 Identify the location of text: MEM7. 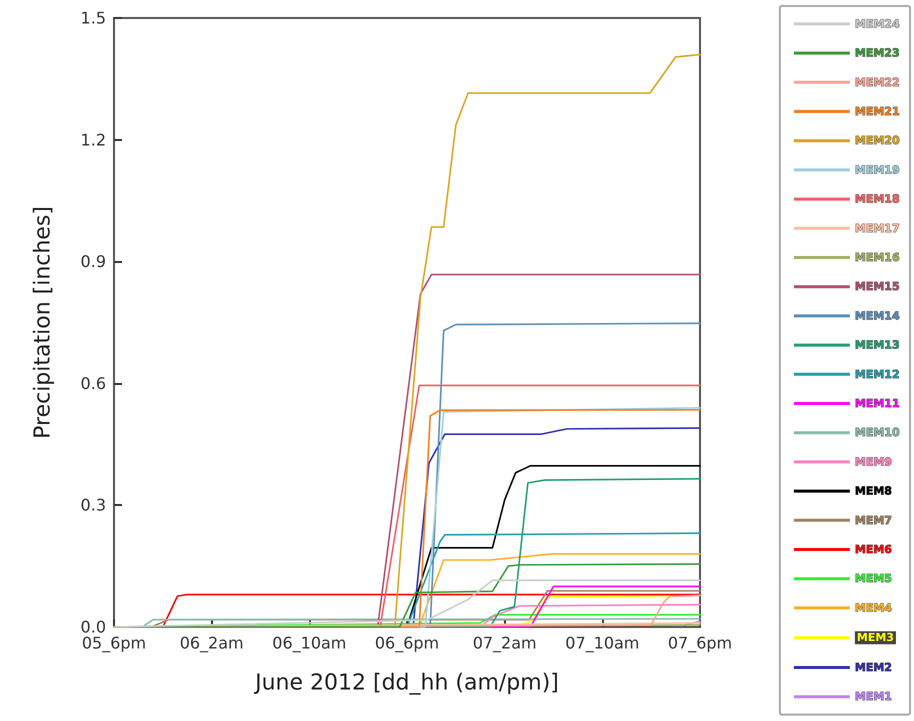
(873, 520).